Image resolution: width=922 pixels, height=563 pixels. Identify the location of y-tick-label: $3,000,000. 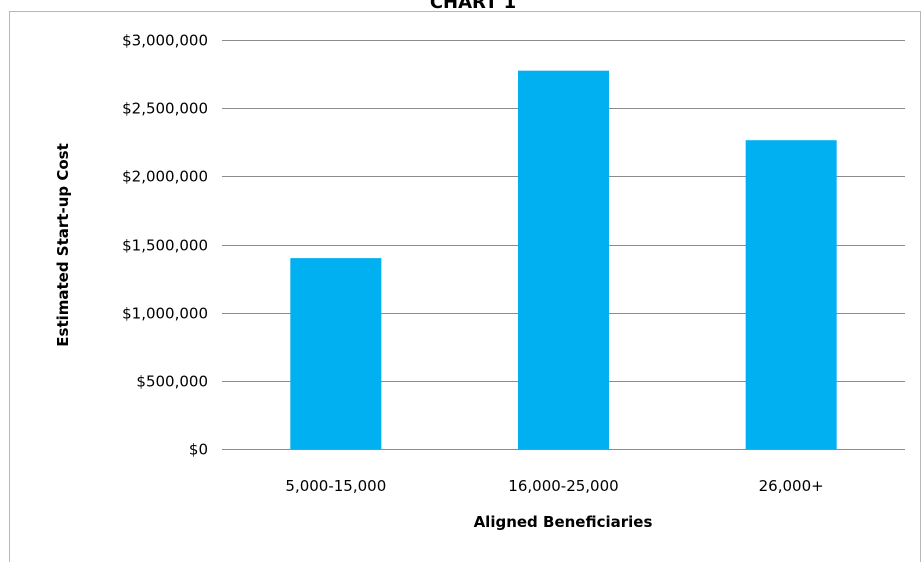
(165, 41).